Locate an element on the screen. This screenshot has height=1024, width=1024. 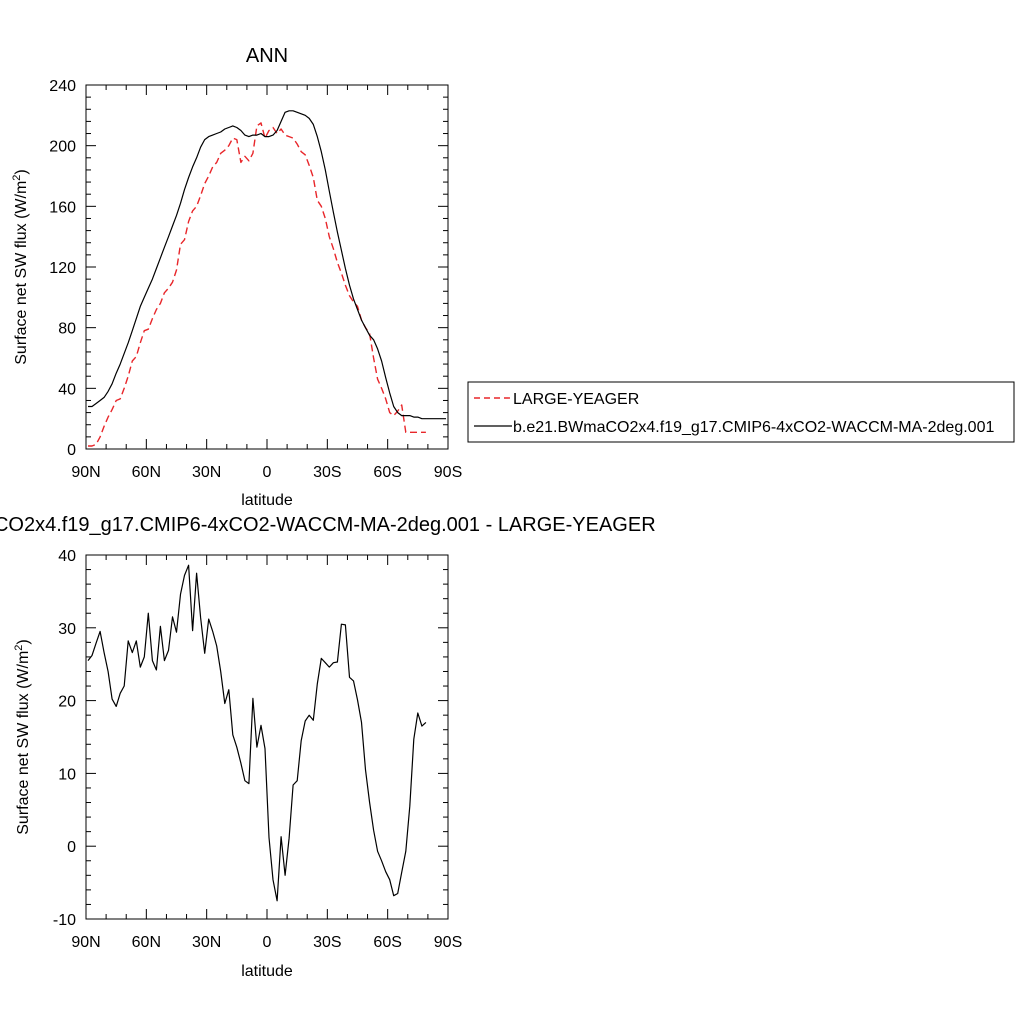
bottom-x-tick-label: 0 is located at coordinates (267, 942).